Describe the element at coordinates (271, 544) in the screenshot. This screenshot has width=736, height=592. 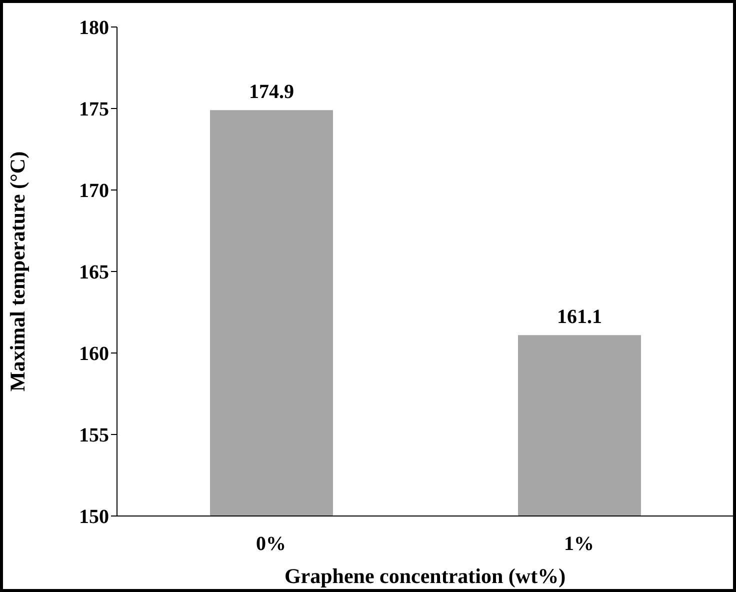
I see `x-tick-label: 0%` at that location.